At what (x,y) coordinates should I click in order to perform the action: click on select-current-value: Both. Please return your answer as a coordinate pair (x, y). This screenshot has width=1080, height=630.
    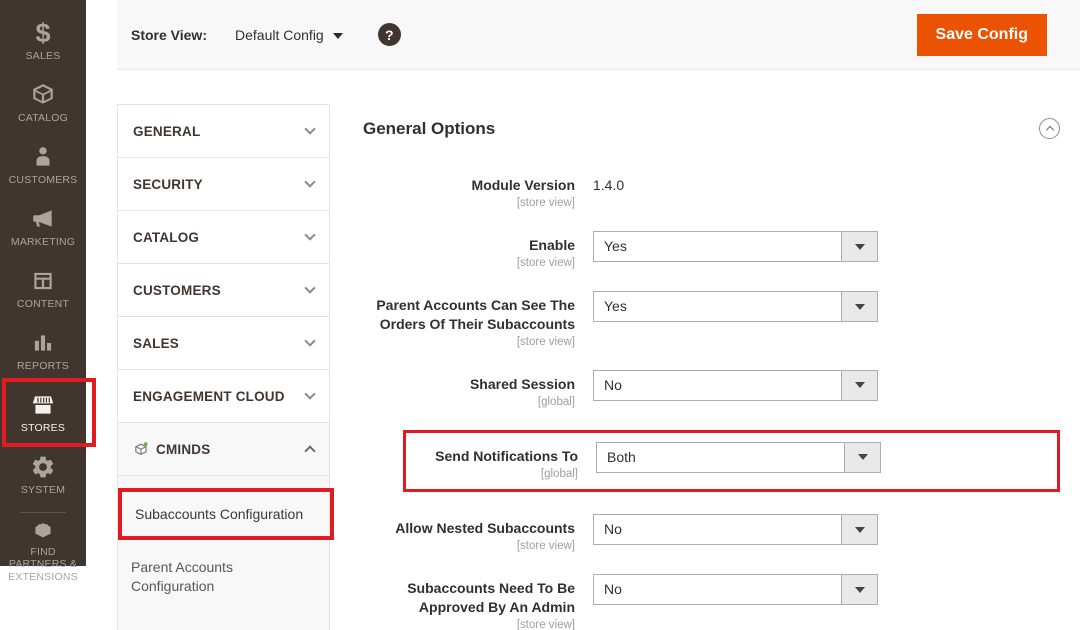
    Looking at the image, I should click on (621, 456).